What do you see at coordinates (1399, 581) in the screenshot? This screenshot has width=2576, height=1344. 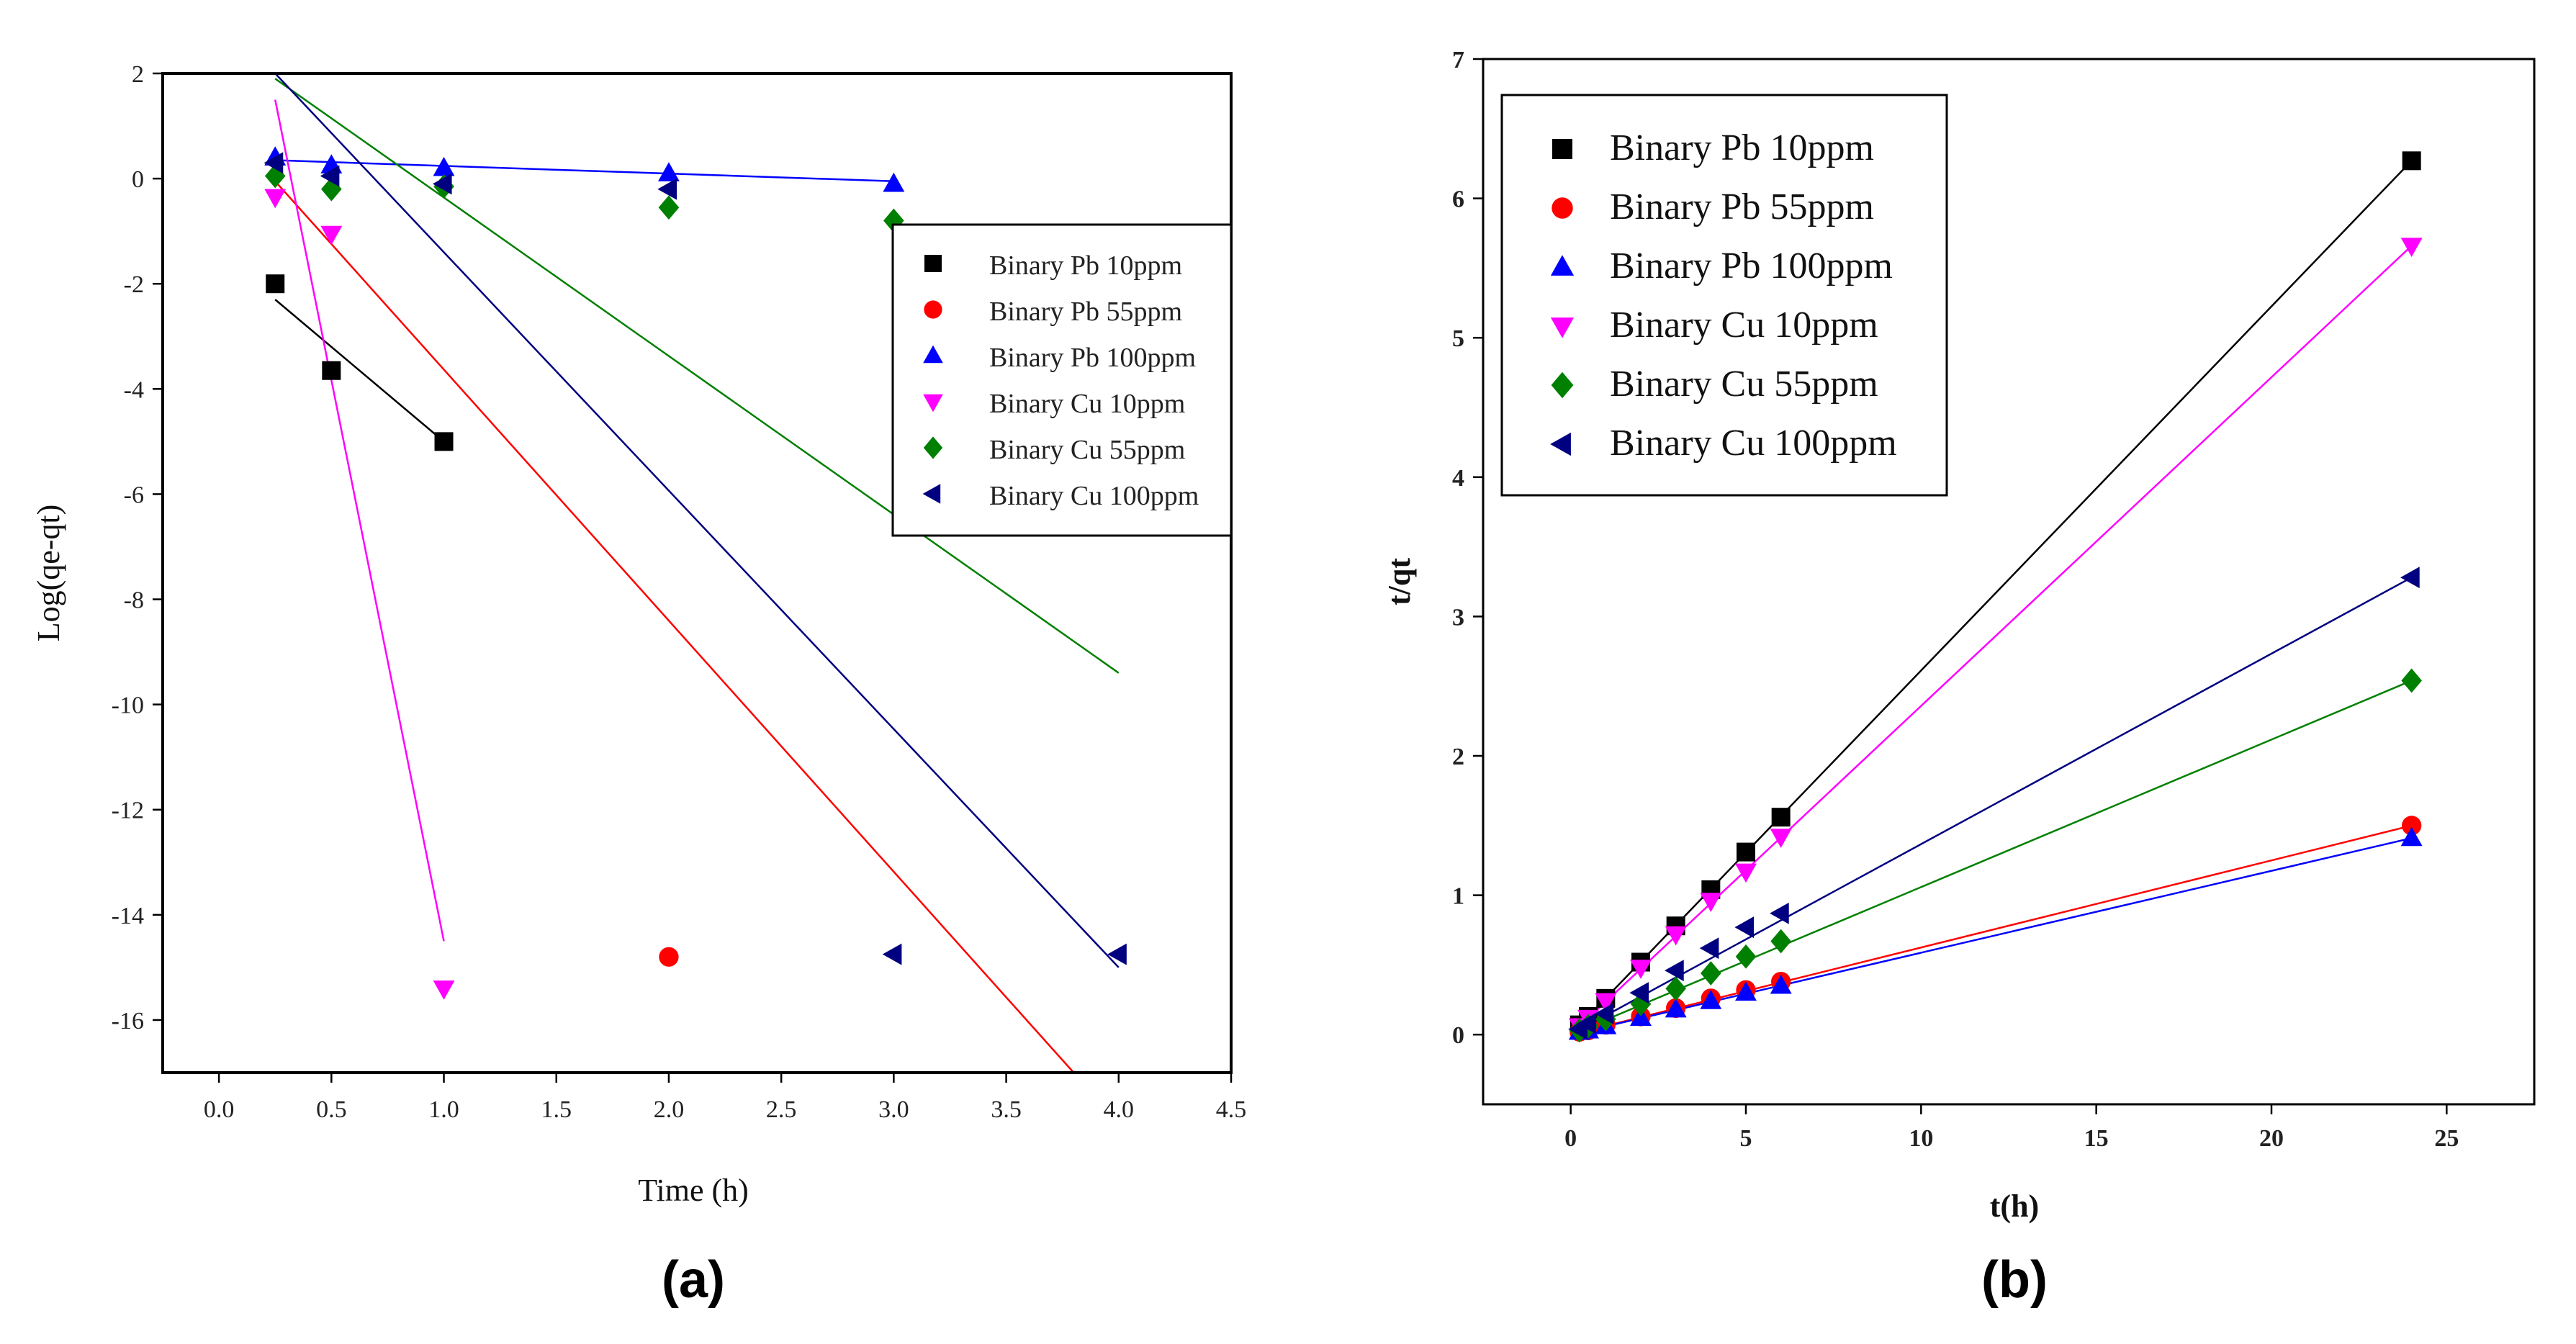 I see `y-axis-label-b: t/qt` at bounding box center [1399, 581].